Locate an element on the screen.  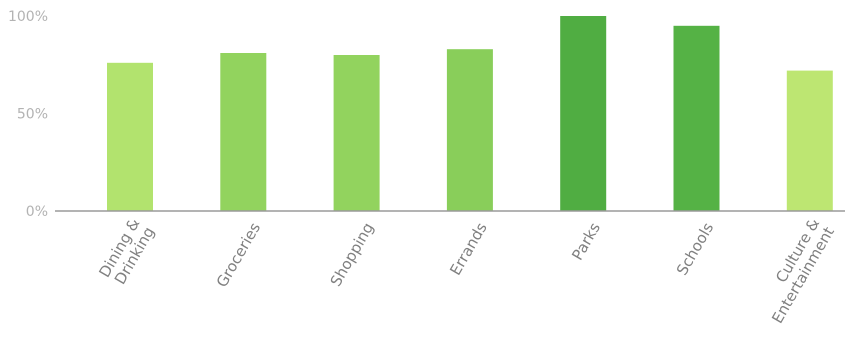
x-tick-label-line: Parks is located at coordinates (586, 241).